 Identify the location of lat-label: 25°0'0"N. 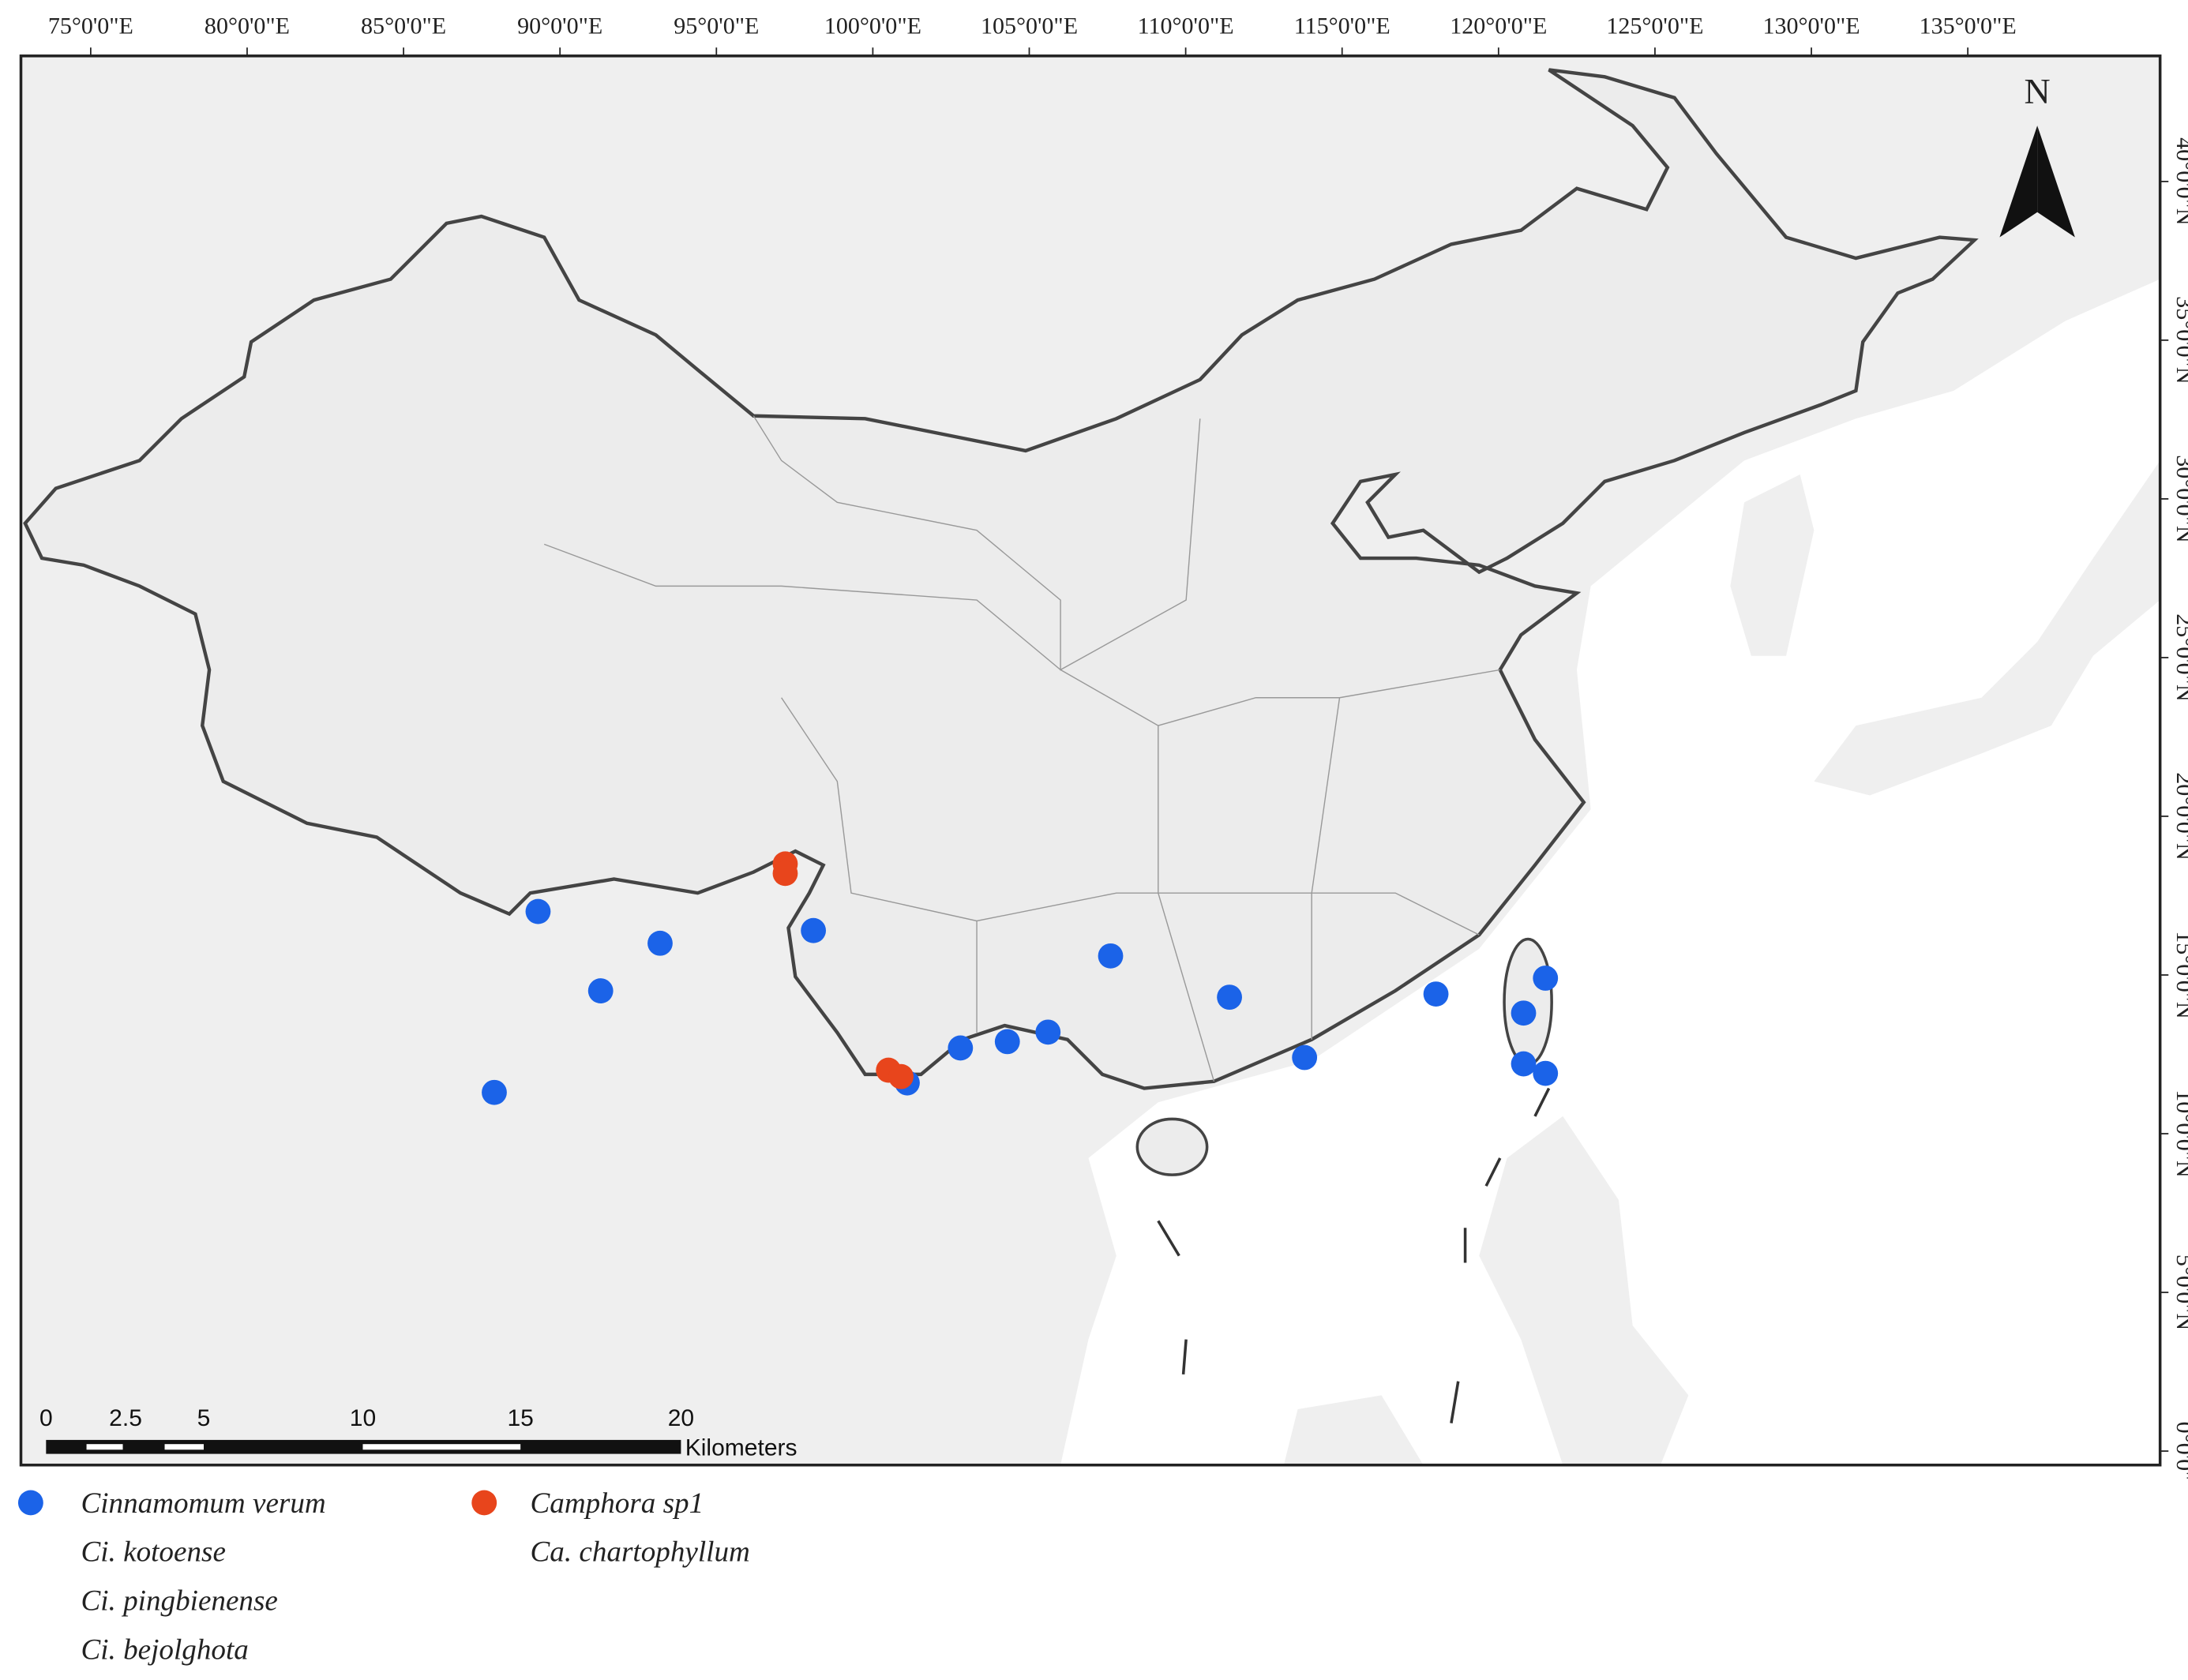
(2179, 657).